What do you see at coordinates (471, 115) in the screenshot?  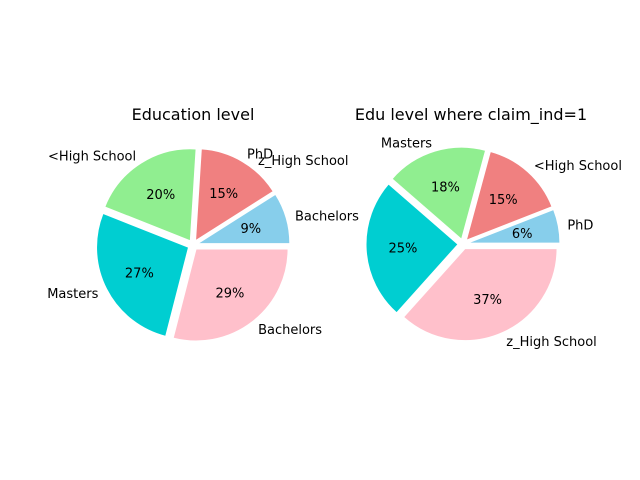 I see `chart-title: Edu level where claim_ind=1` at bounding box center [471, 115].